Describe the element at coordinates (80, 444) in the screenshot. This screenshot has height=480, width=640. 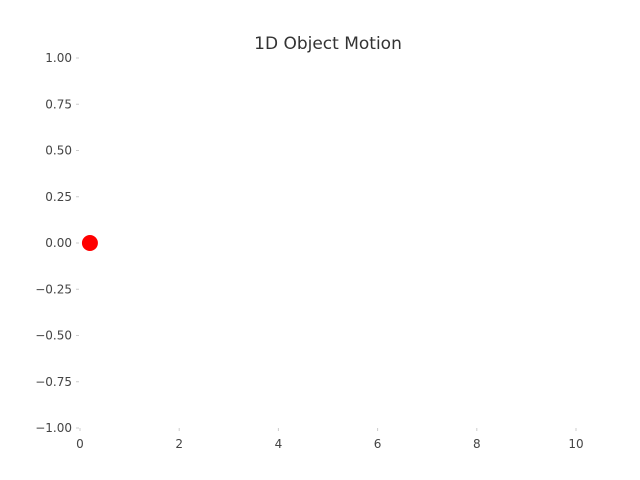
I see `x-tick-label: 0` at that location.